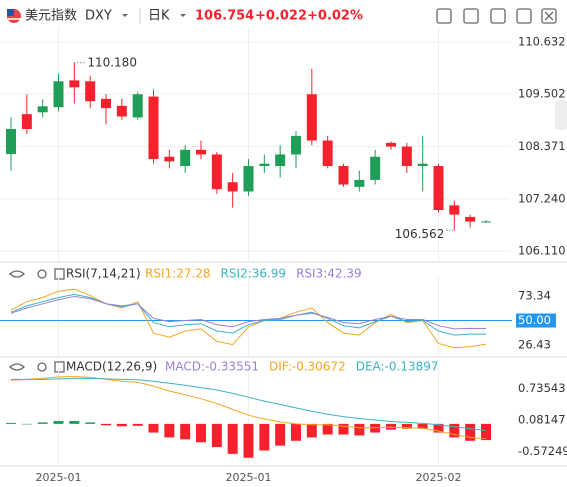 The width and height of the screenshot is (567, 487). I want to click on y-tick-label: 73.34, so click(534, 296).